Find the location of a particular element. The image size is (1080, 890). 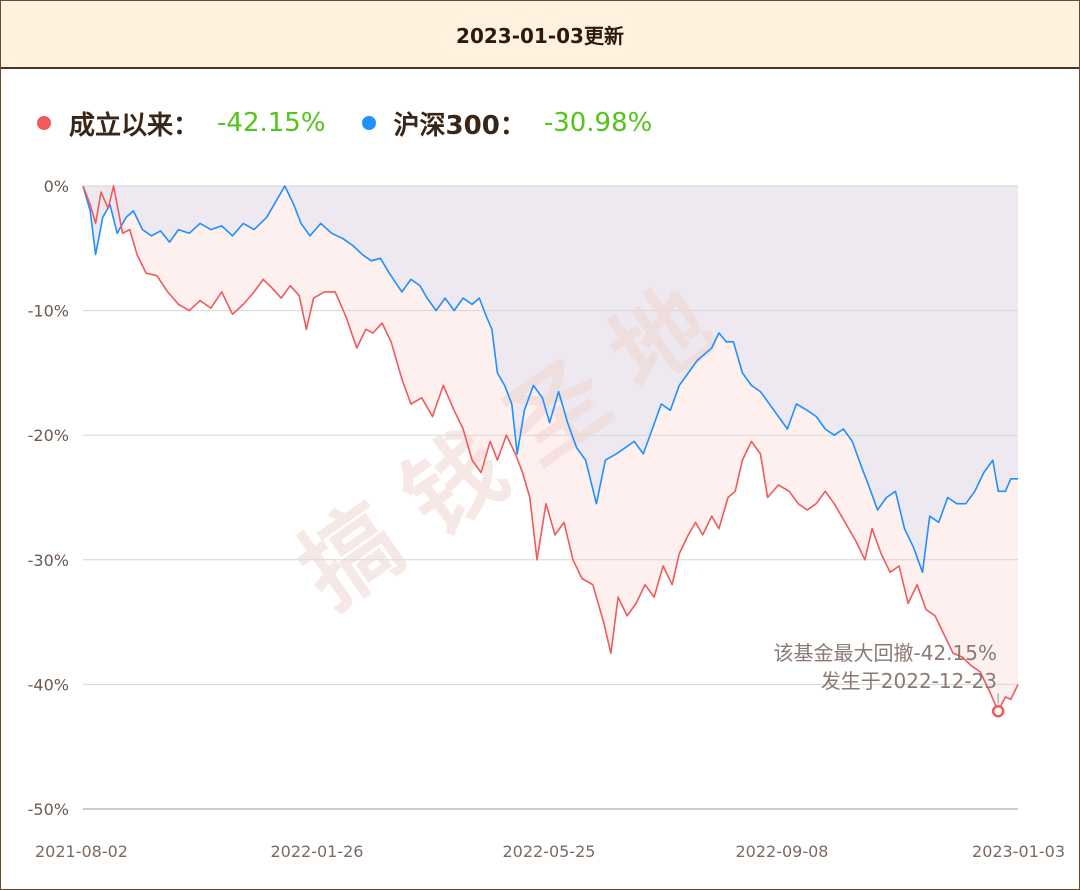

fund-dot-icon is located at coordinates (44, 123).